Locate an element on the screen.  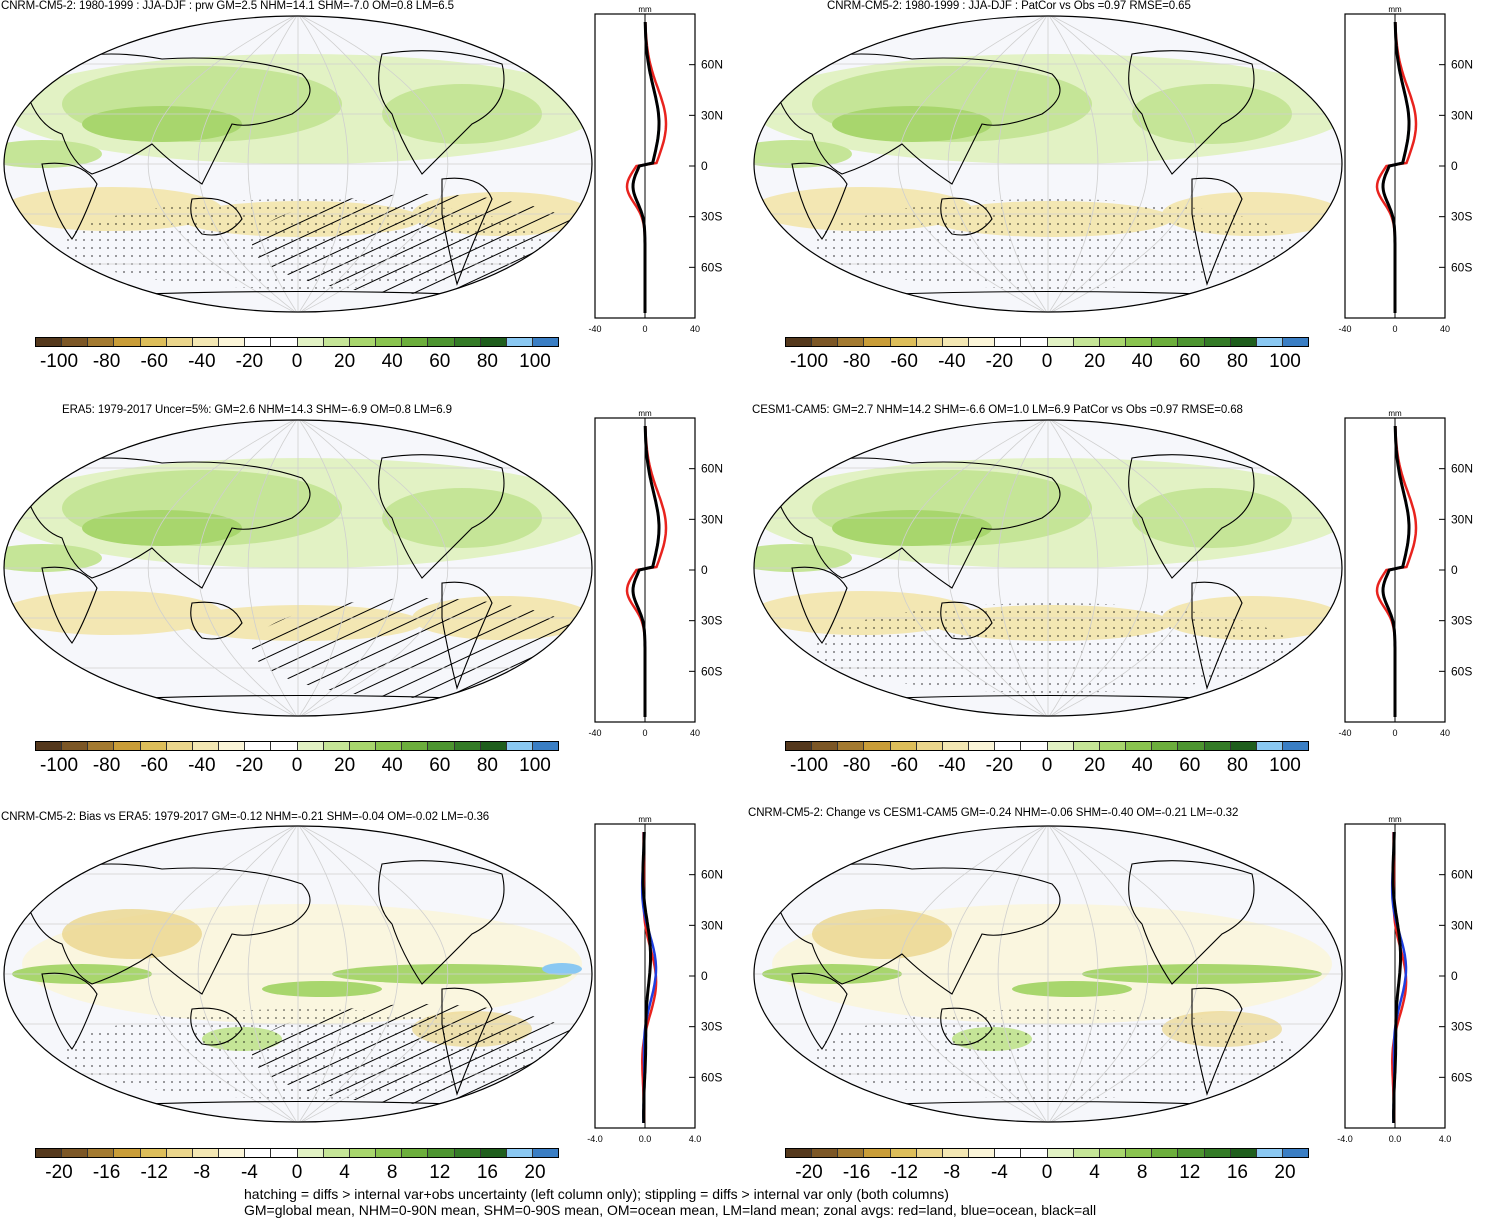
colorbar-labels-3: -100 -80 -60 -40 -20 0 20 40 60 80 100 is located at coordinates (297, 766).